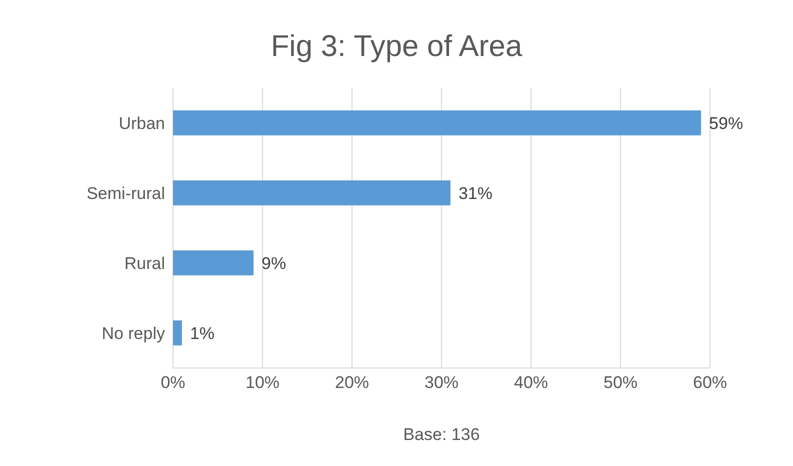 The image size is (793, 466). Describe the element at coordinates (620, 382) in the screenshot. I see `x-tick-label: 50%` at that location.